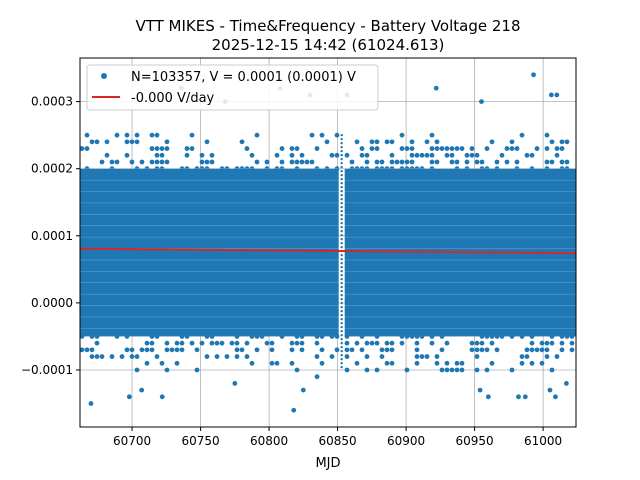 The image size is (640, 480). What do you see at coordinates (104, 76) in the screenshot?
I see `legend-marker-points` at bounding box center [104, 76].